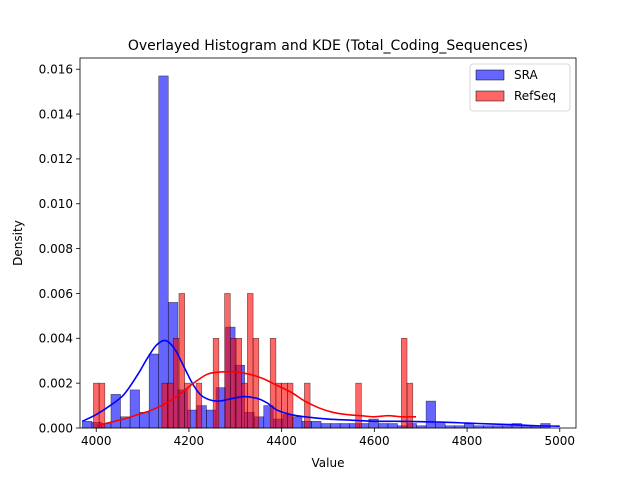 The width and height of the screenshot is (640, 480). Describe the element at coordinates (56, 428) in the screenshot. I see `y-tick-label: 0.000` at that location.